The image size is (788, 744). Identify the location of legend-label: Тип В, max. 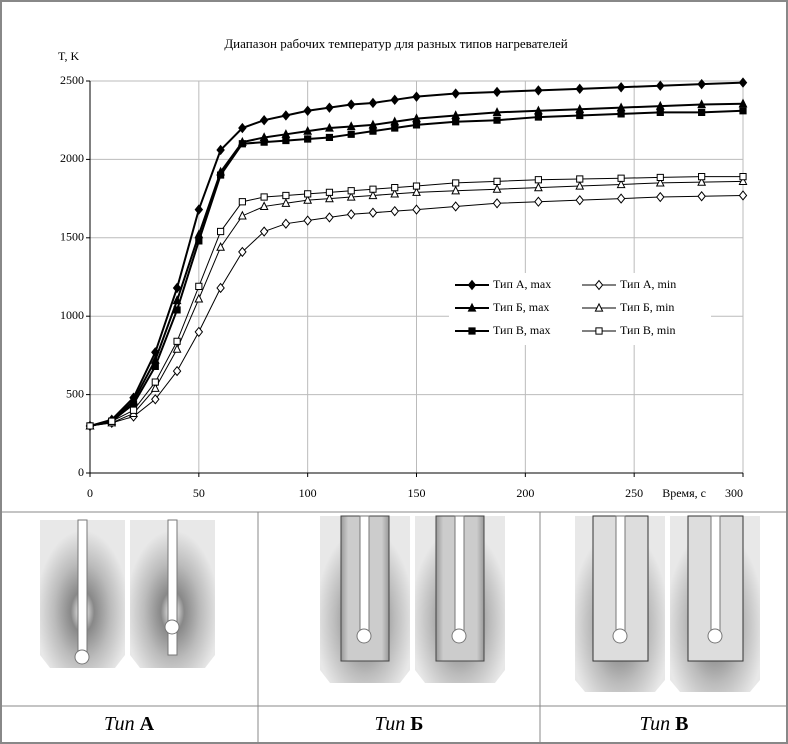
(522, 330).